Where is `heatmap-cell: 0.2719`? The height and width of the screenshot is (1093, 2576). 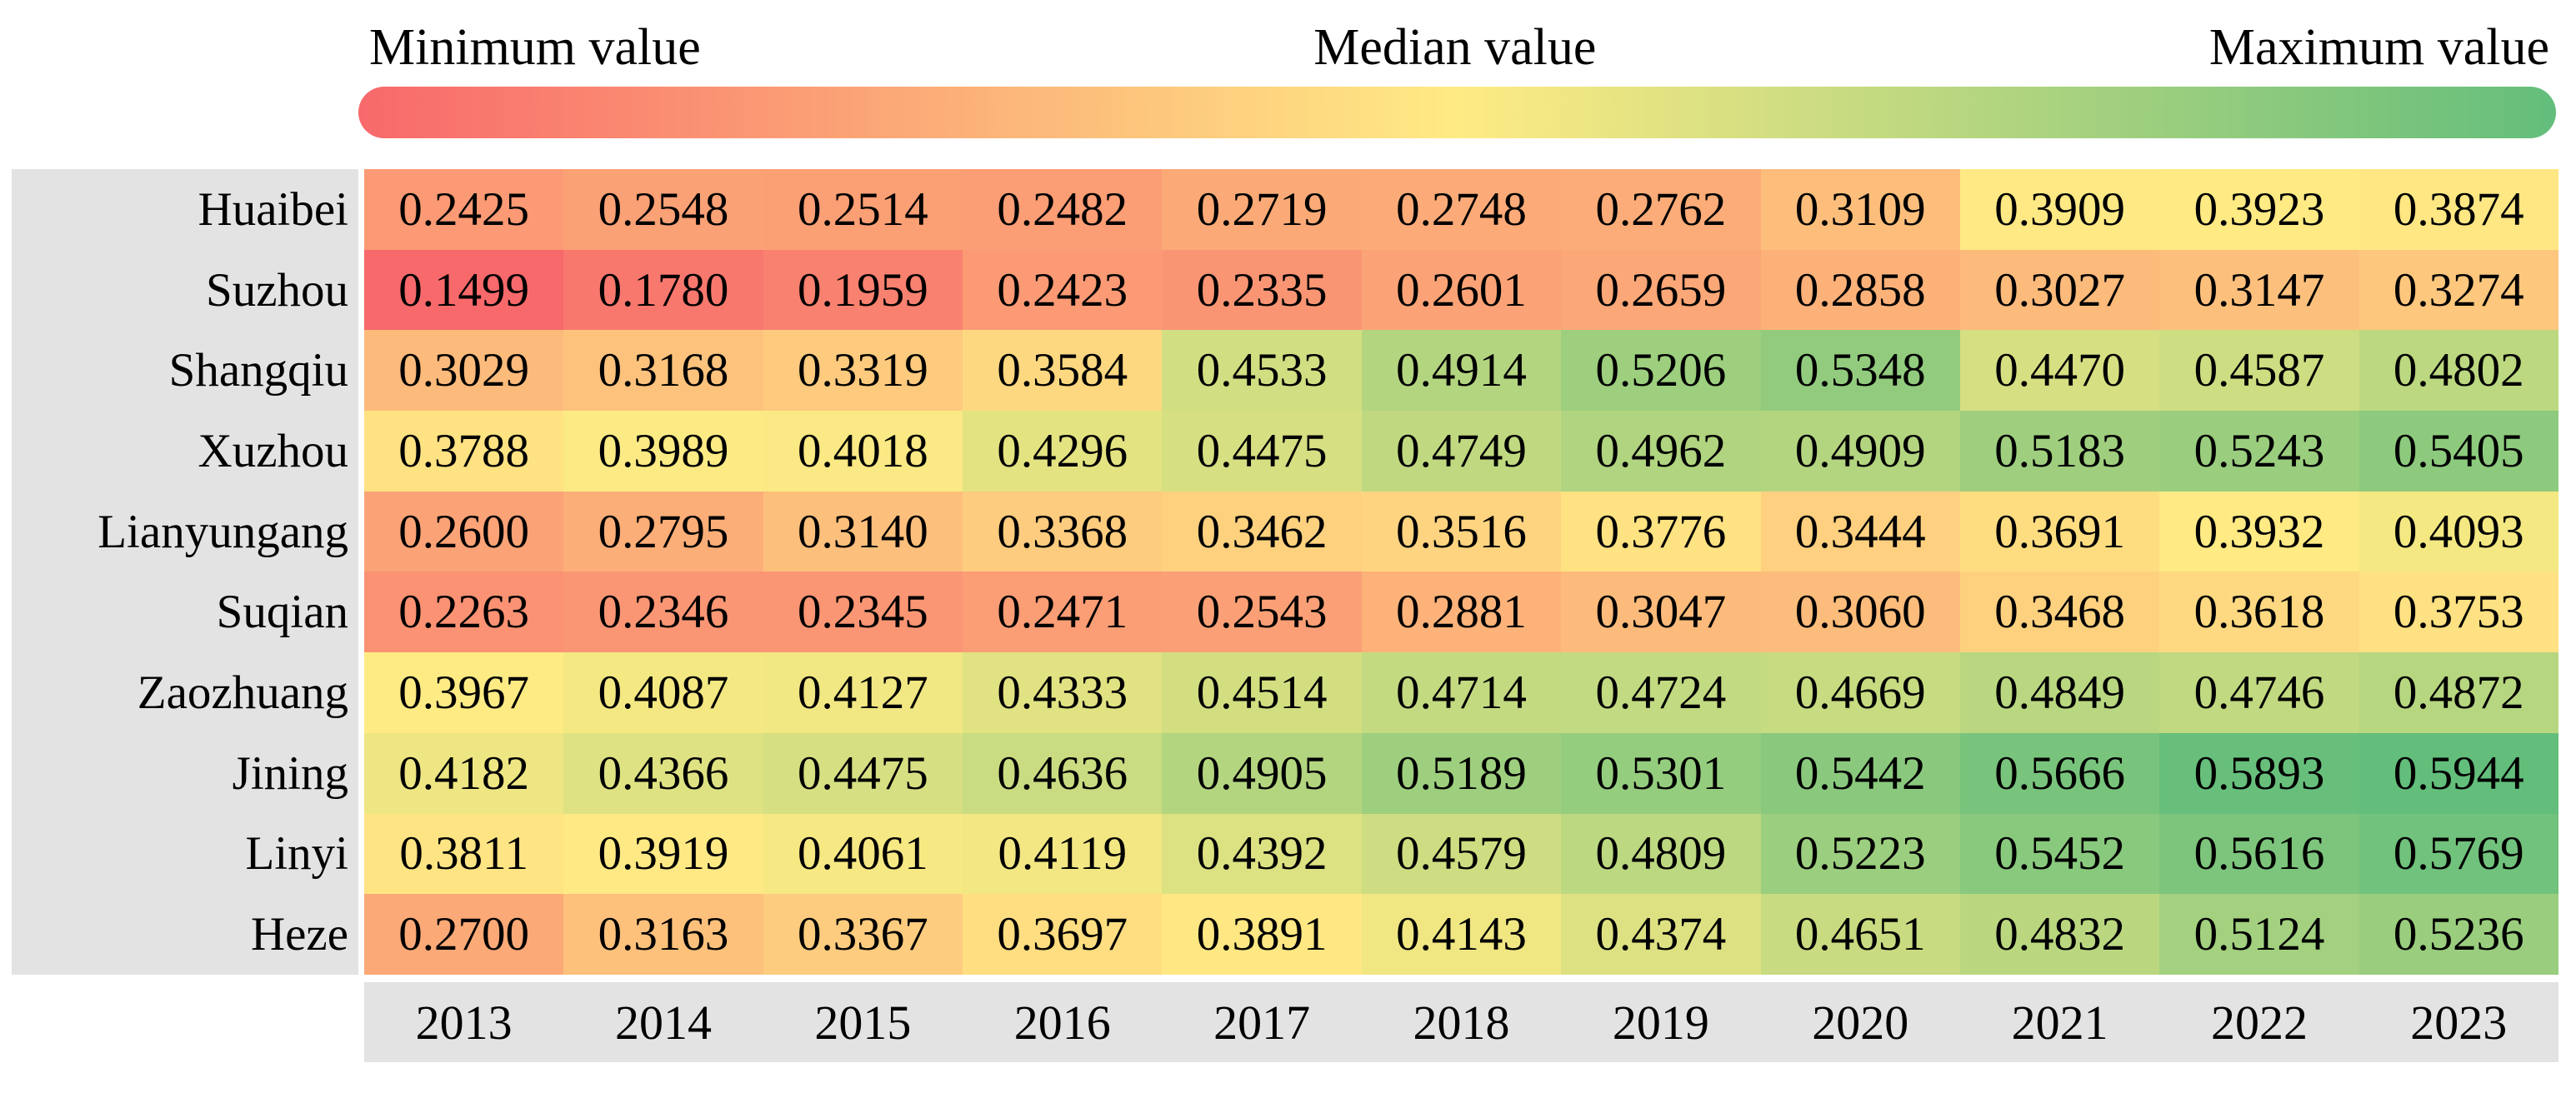
heatmap-cell: 0.2719 is located at coordinates (1262, 209).